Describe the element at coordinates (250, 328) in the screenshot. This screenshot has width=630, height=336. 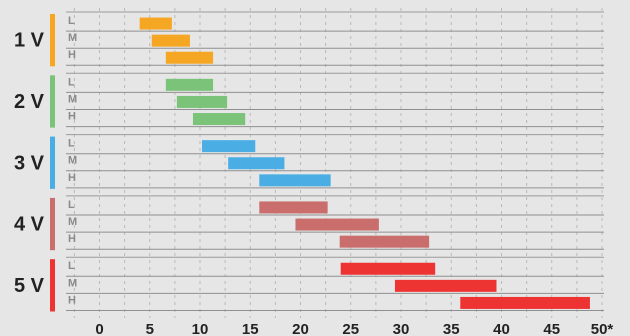
I see `x-tick-label: 15` at that location.